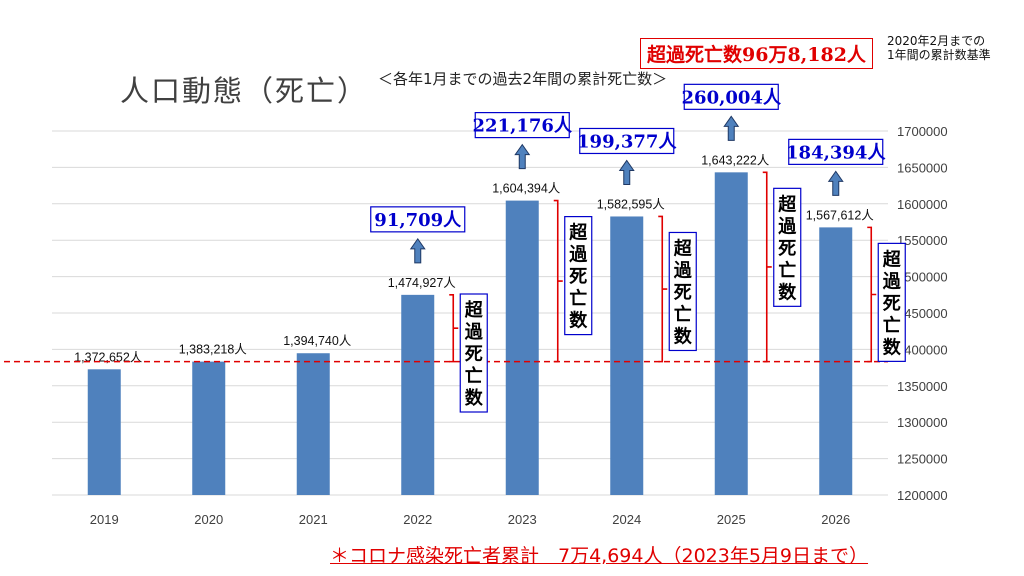 This screenshot has height=576, width=1024. What do you see at coordinates (922, 131) in the screenshot?
I see `y-tick-label: 1700000` at bounding box center [922, 131].